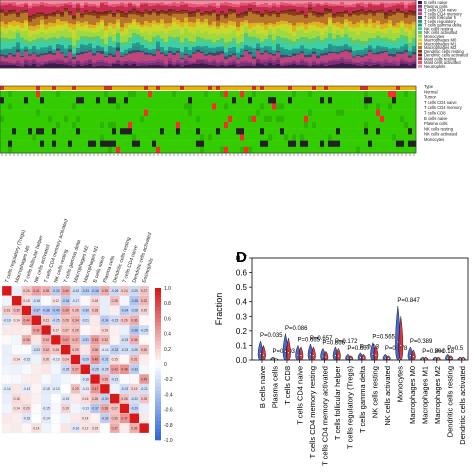 The width and height of the screenshot is (474, 474). What do you see at coordinates (455, 349) in the screenshot?
I see `p-value-label: P=0.5` at bounding box center [455, 349].